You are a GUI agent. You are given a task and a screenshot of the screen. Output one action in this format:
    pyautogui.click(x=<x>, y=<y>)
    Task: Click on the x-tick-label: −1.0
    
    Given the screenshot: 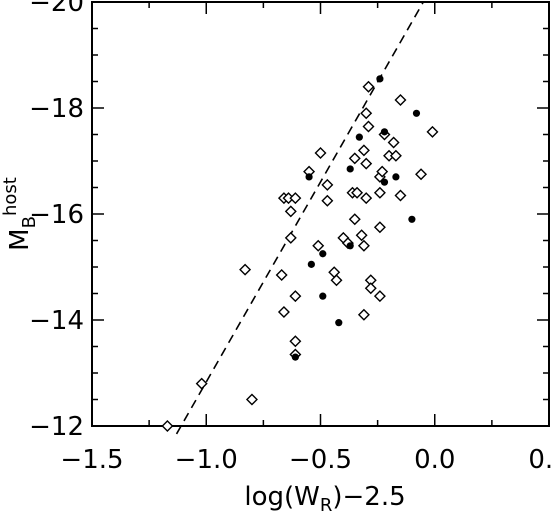 What is the action you would take?
    pyautogui.click(x=206, y=460)
    